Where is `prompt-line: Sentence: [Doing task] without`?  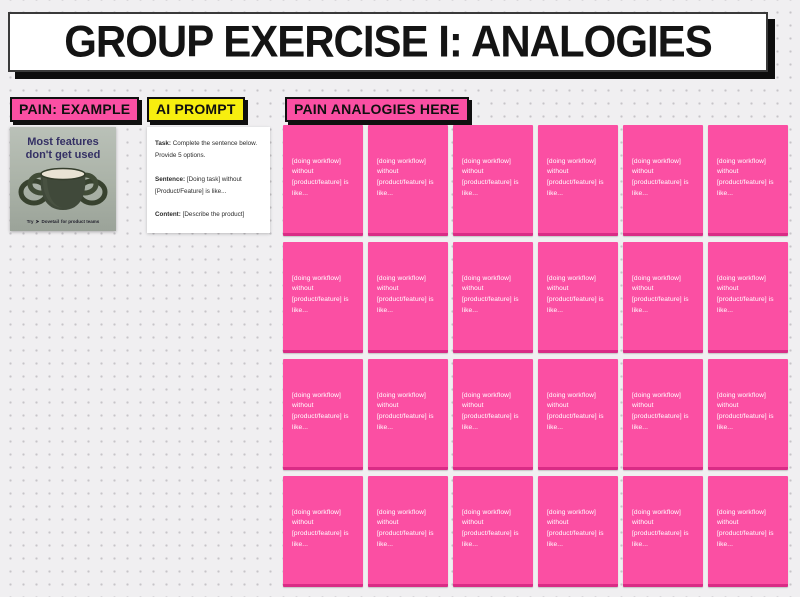
prompt-line: Sentence: [Doing task] without is located at coordinates (198, 179).